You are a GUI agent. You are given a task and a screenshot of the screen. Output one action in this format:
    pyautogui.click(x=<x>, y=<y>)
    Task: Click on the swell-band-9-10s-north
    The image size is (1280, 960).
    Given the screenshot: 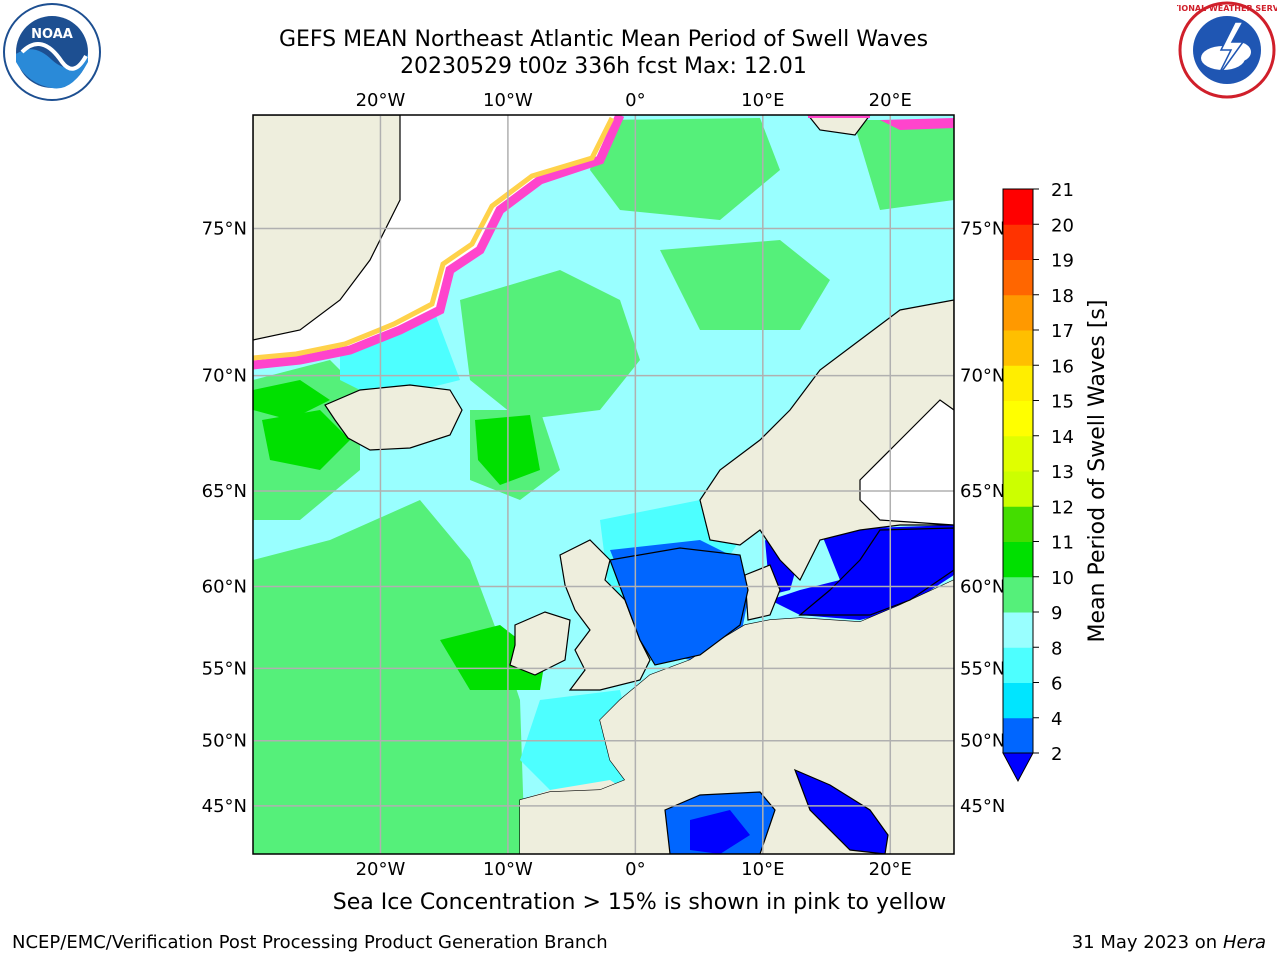 What is the action you would take?
    pyautogui.click(x=685, y=169)
    